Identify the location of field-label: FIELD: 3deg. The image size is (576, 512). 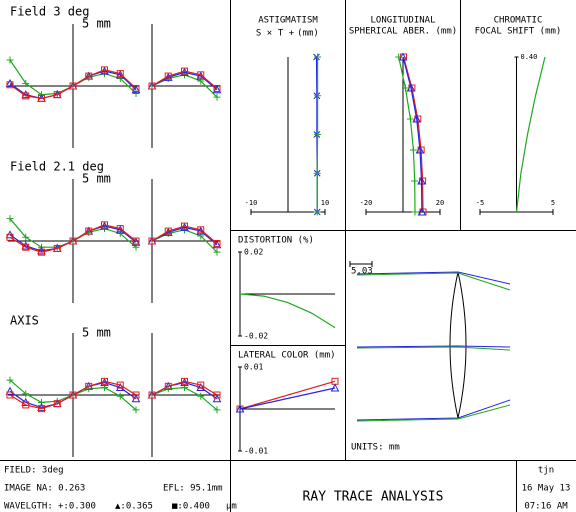
(34, 471).